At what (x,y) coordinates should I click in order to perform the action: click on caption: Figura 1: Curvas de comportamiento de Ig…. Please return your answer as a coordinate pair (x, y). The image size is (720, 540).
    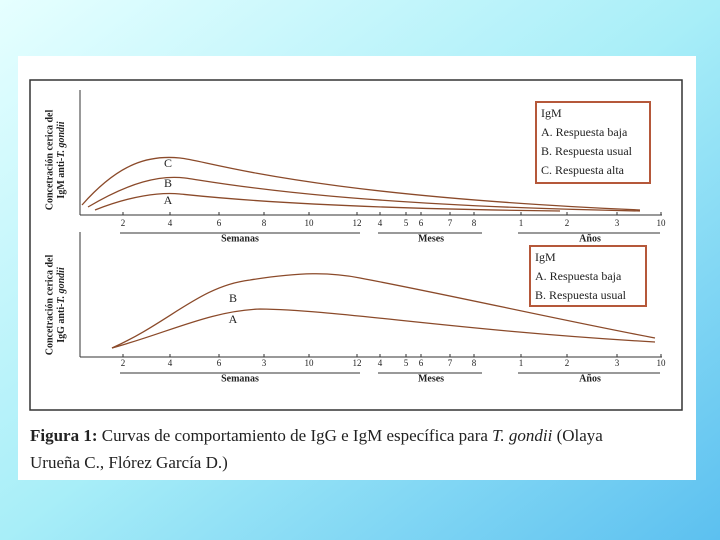
    Looking at the image, I should click on (316, 435).